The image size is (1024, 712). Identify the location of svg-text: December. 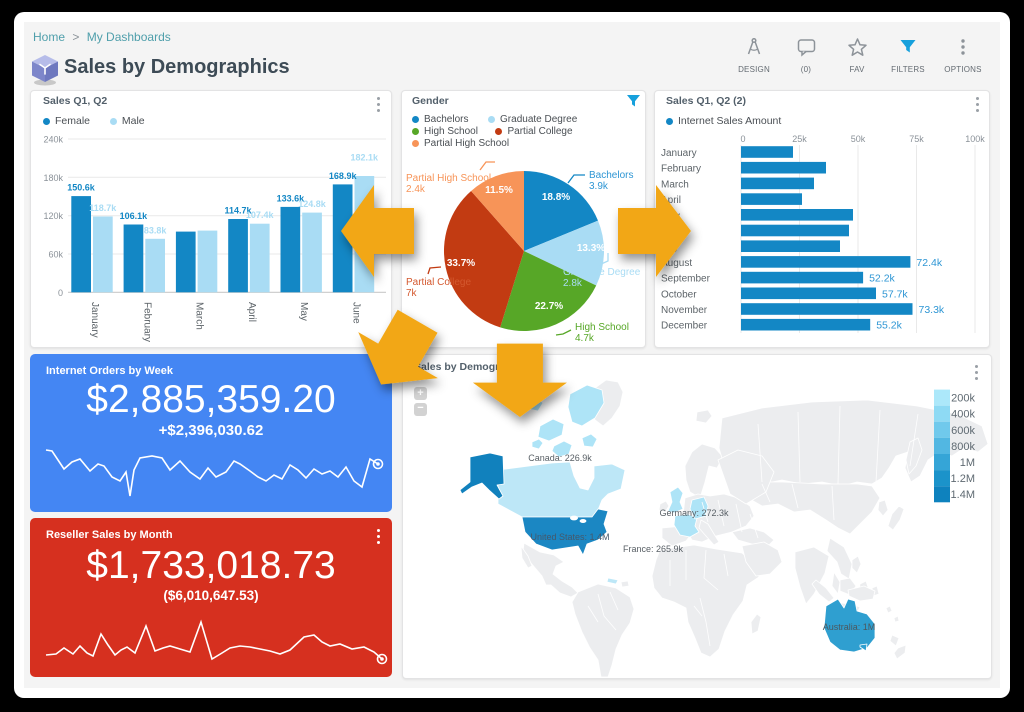
(684, 326).